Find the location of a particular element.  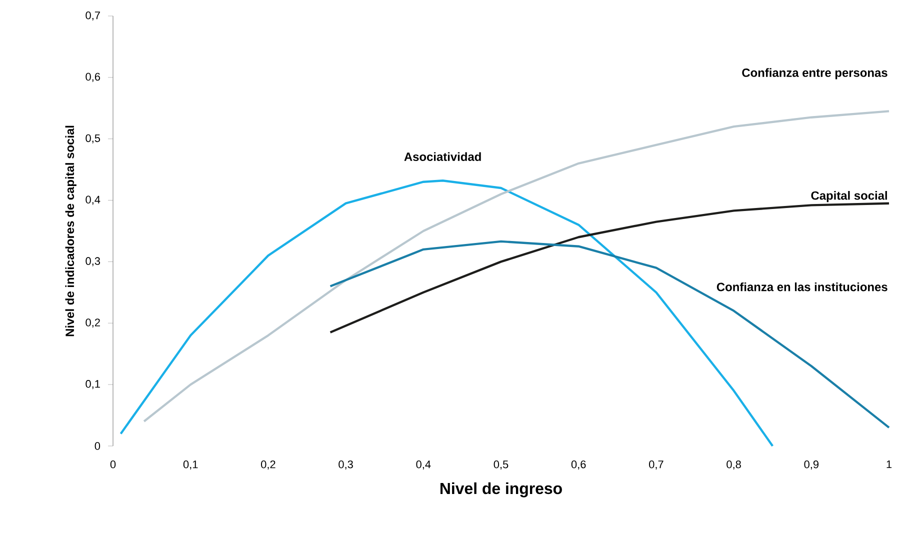

x-tick-label: 0,3 is located at coordinates (345, 465).